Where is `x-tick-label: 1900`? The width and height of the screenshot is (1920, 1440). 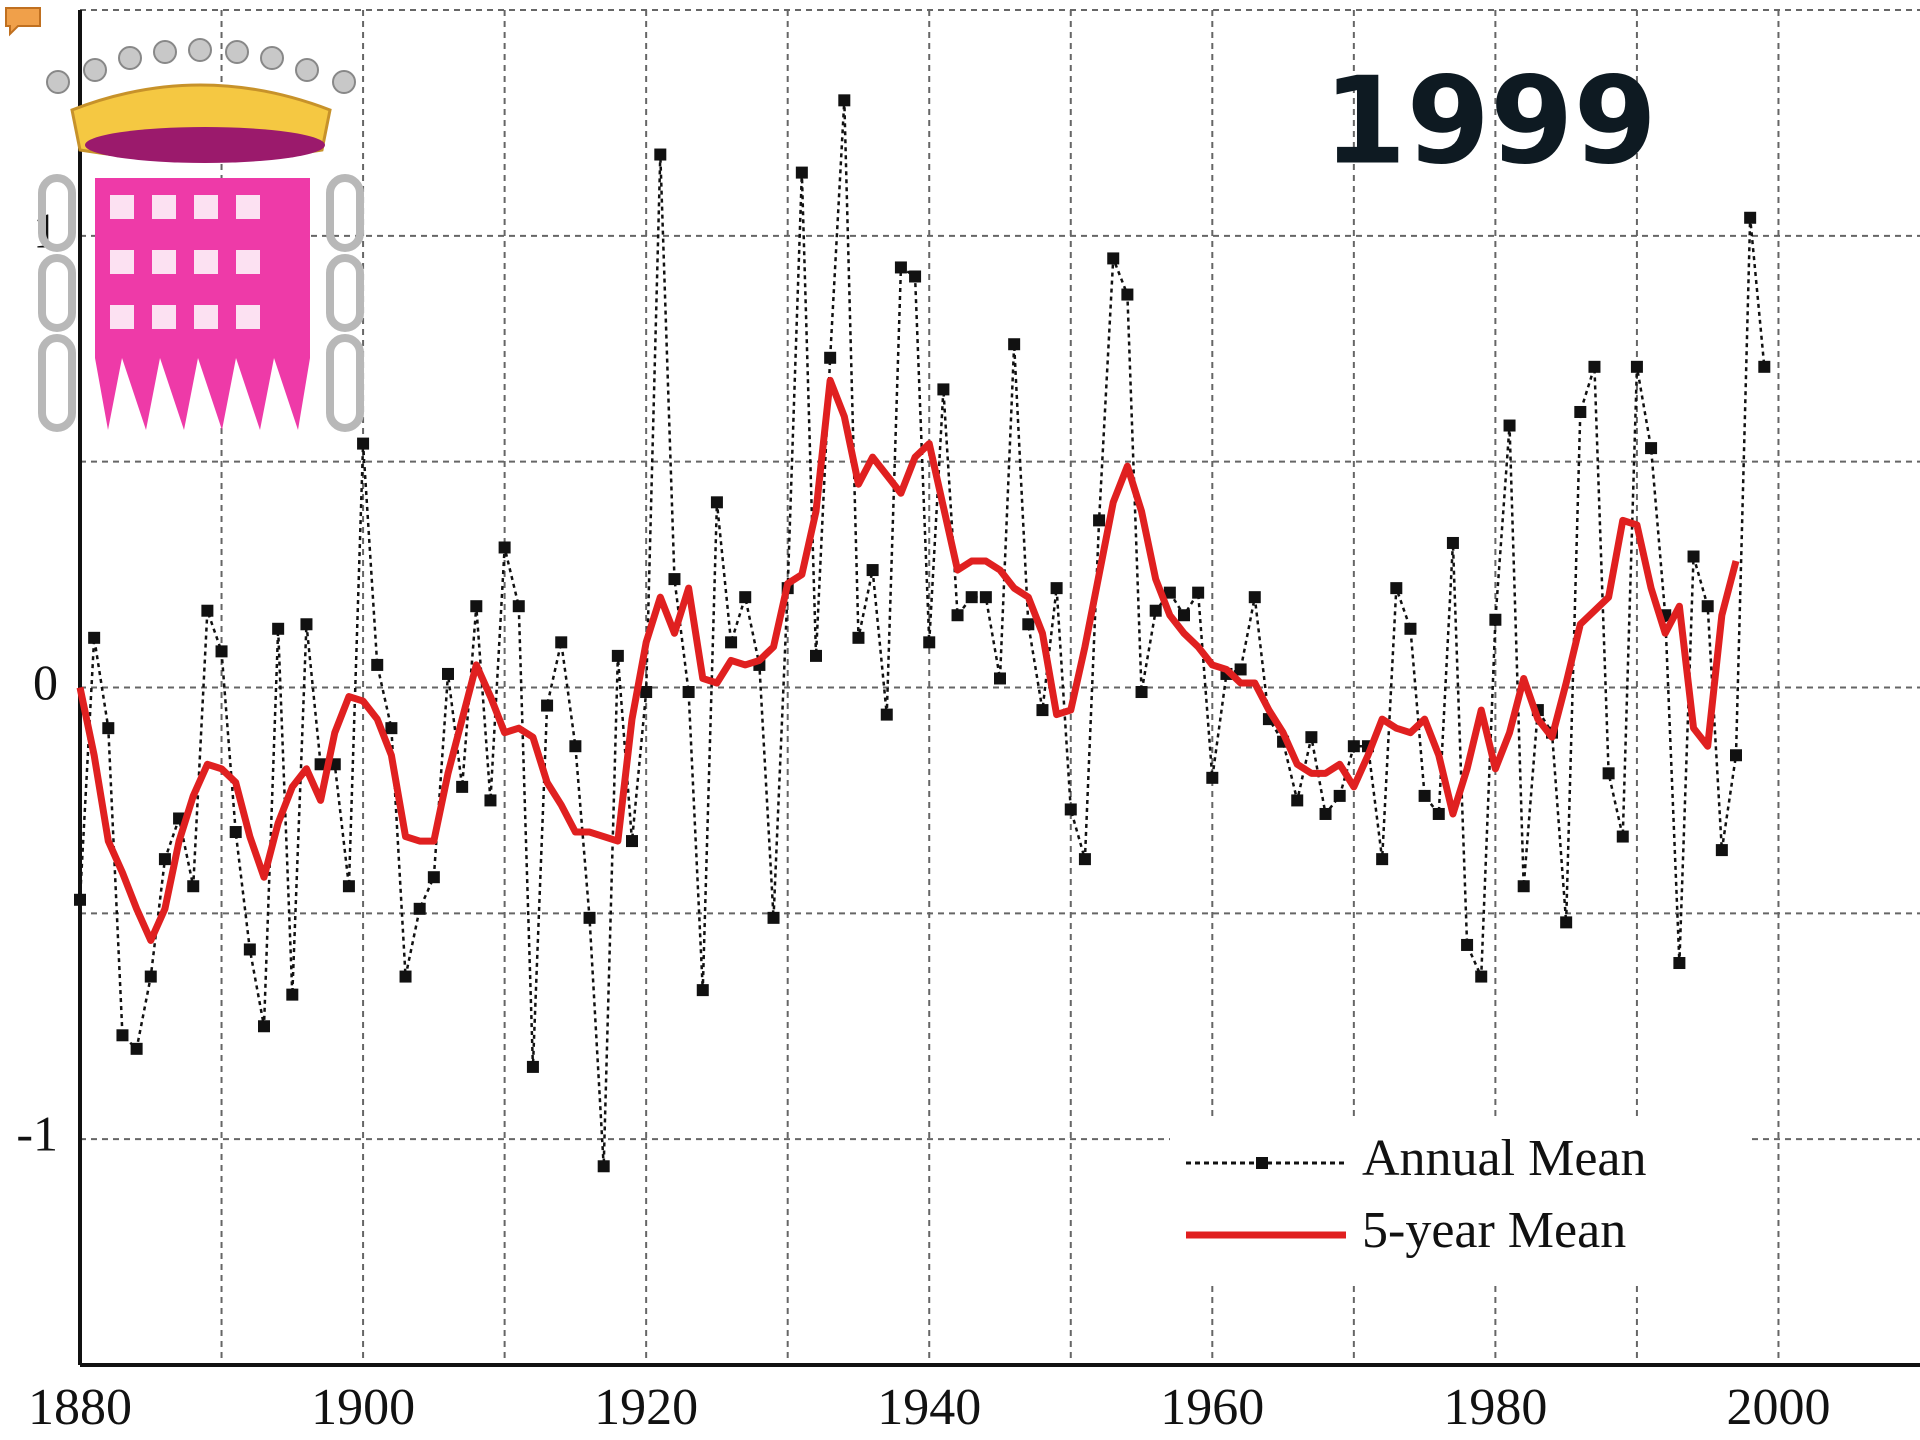
x-tick-label: 1900 is located at coordinates (363, 1407).